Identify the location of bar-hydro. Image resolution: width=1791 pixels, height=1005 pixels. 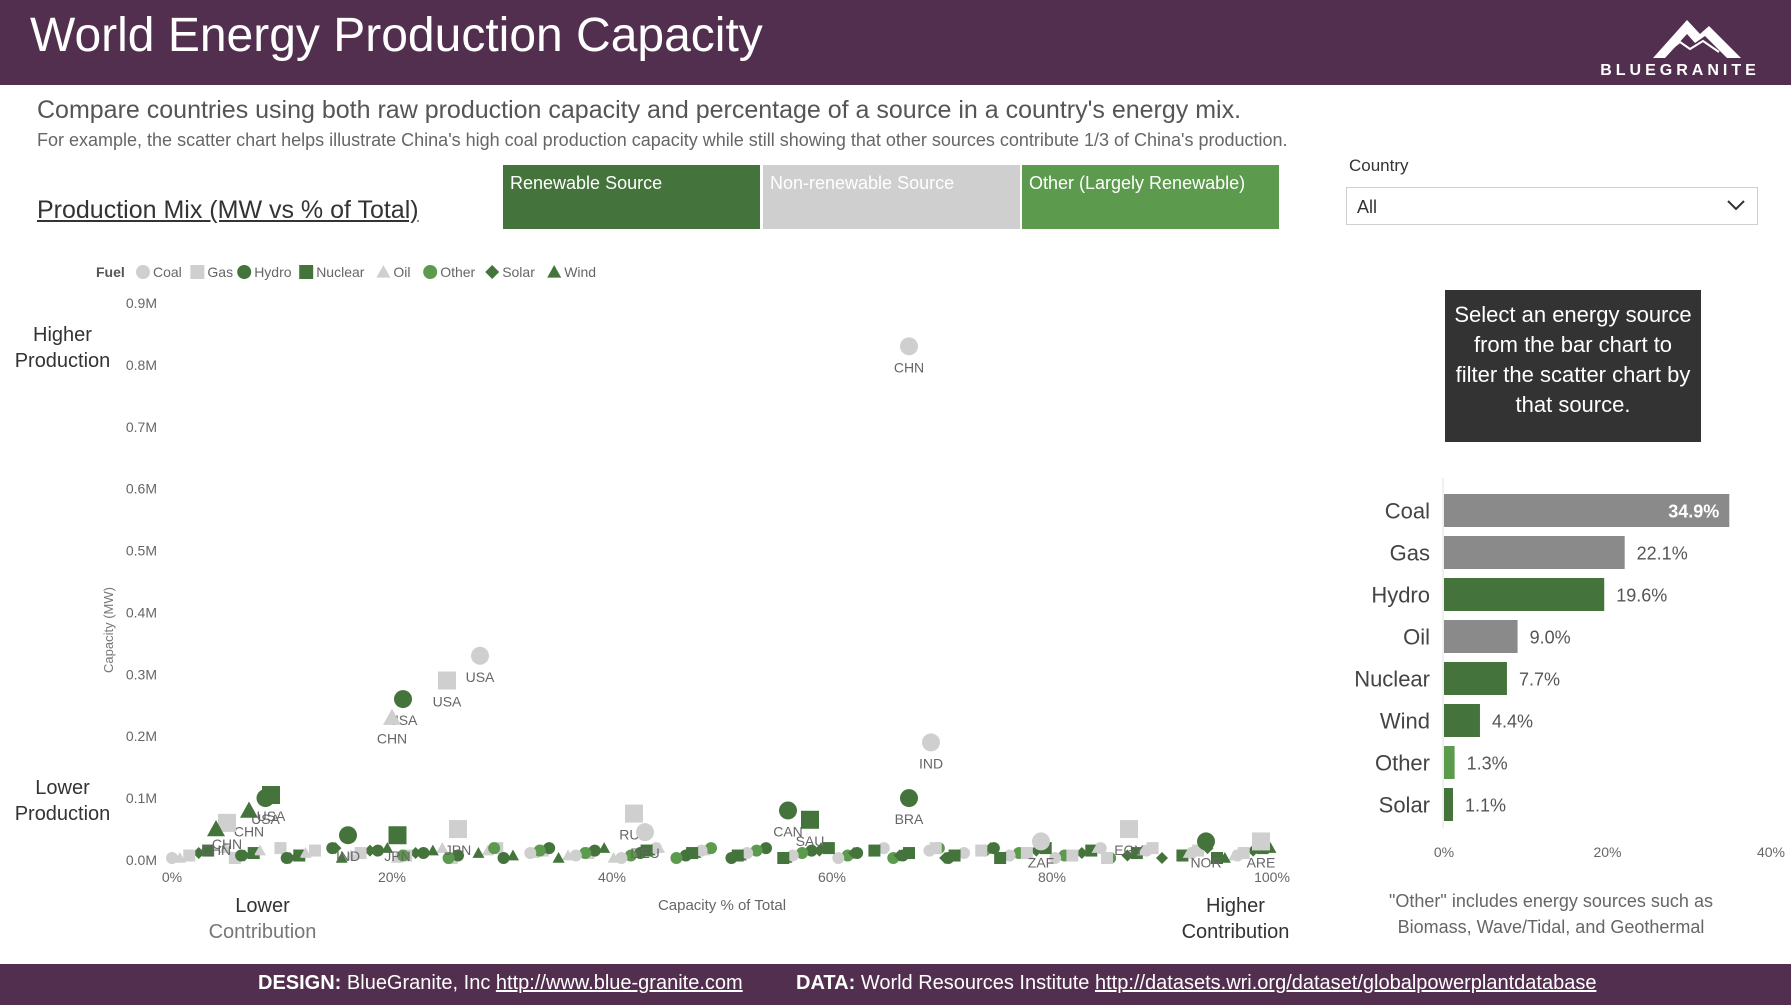
(1524, 594).